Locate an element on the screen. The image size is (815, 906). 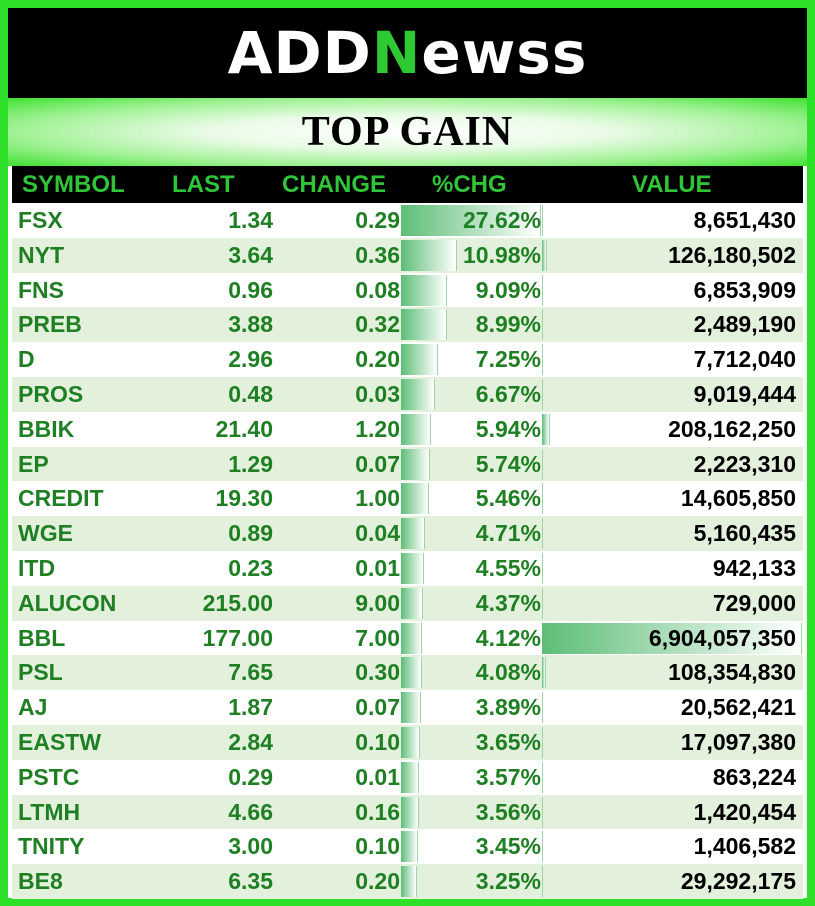
table-row: TNITY 3.00 0.10 3.45% 1,406,582 is located at coordinates (407, 847).